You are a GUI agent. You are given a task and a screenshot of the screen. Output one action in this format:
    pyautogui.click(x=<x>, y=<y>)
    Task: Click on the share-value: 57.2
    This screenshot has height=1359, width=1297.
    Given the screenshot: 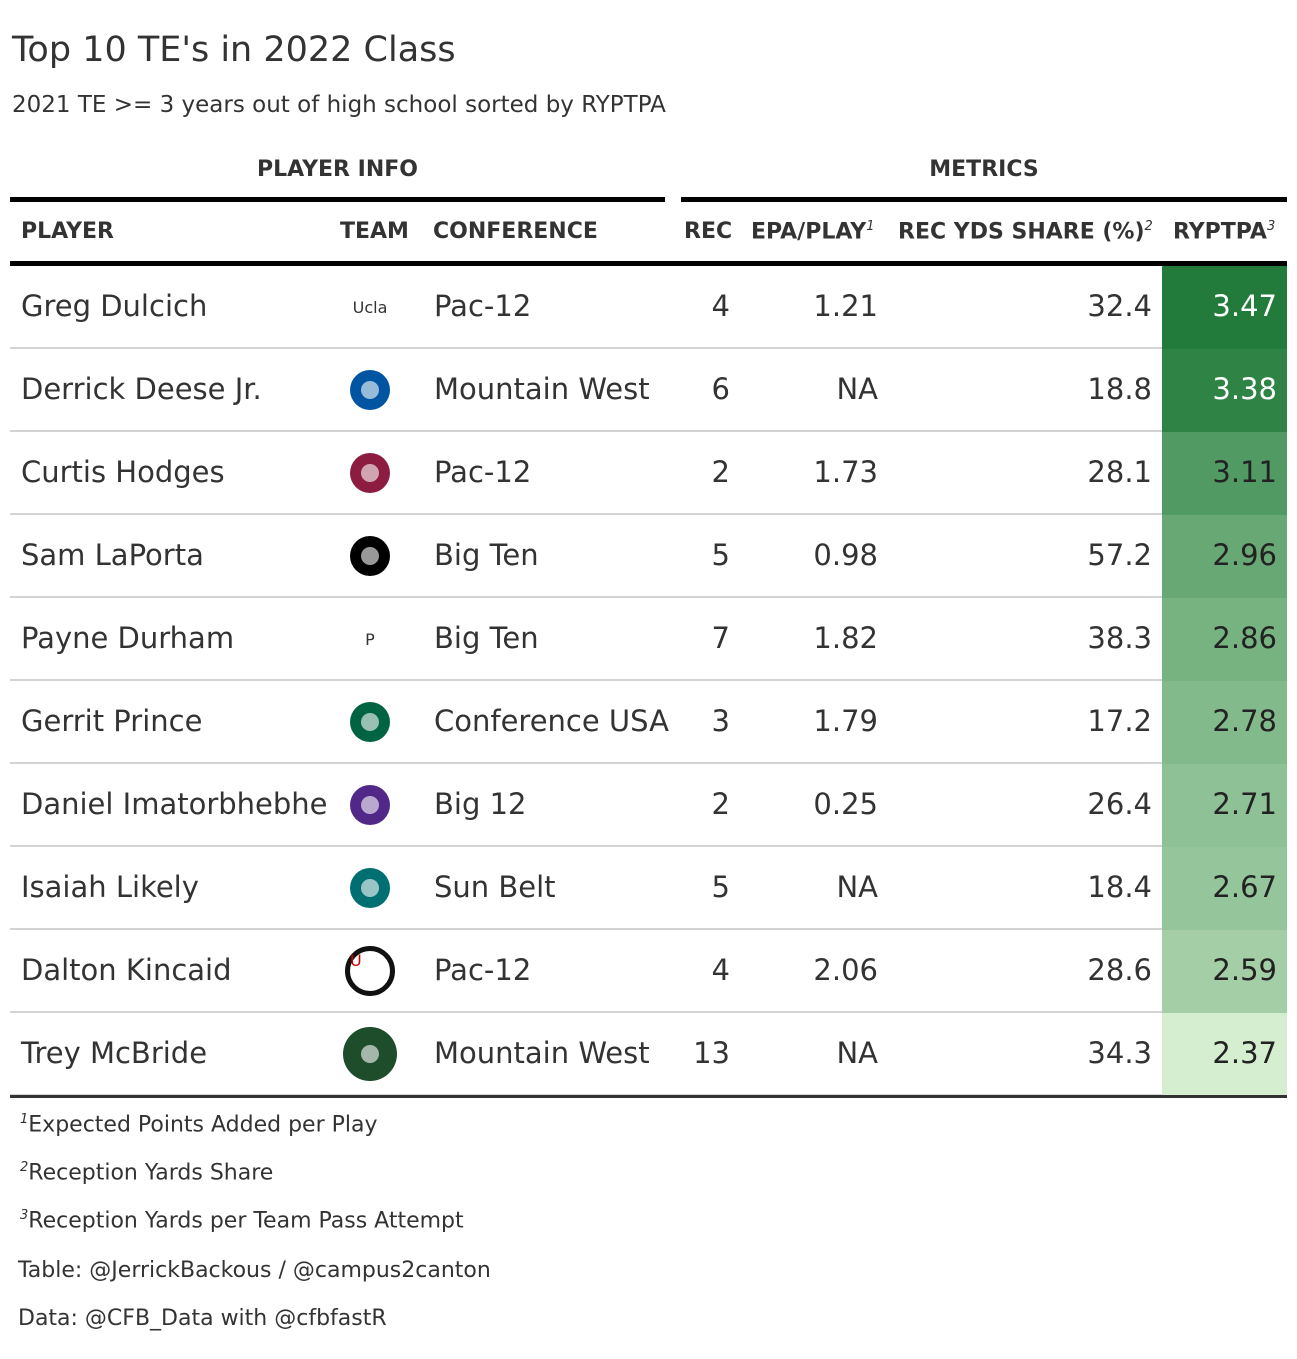 What is the action you would take?
    pyautogui.click(x=1119, y=555)
    